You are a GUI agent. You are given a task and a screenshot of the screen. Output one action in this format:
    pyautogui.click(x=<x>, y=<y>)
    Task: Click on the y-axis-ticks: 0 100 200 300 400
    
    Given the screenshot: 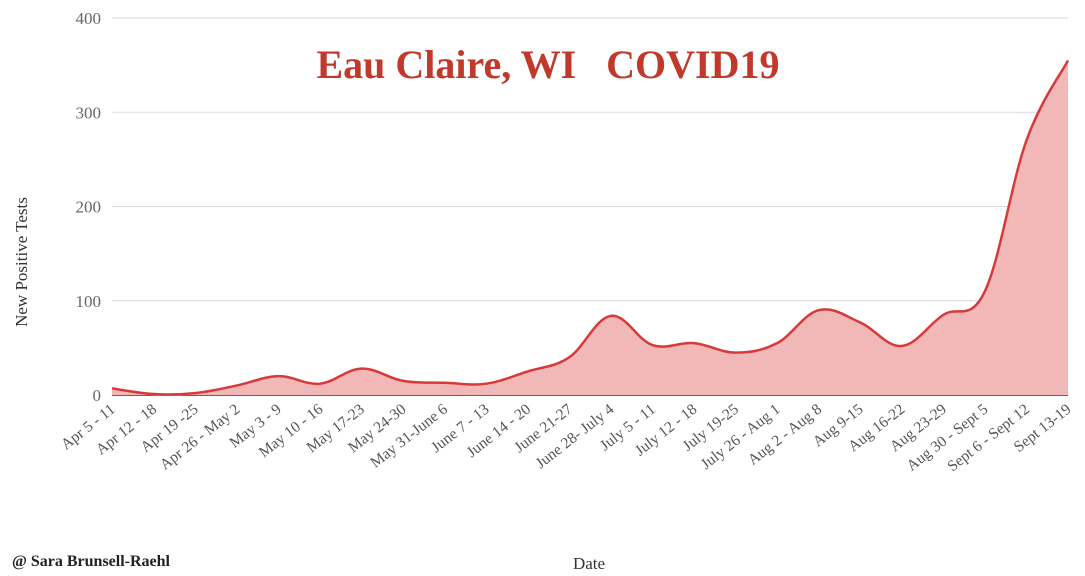 What is the action you would take?
    pyautogui.click(x=89, y=207)
    